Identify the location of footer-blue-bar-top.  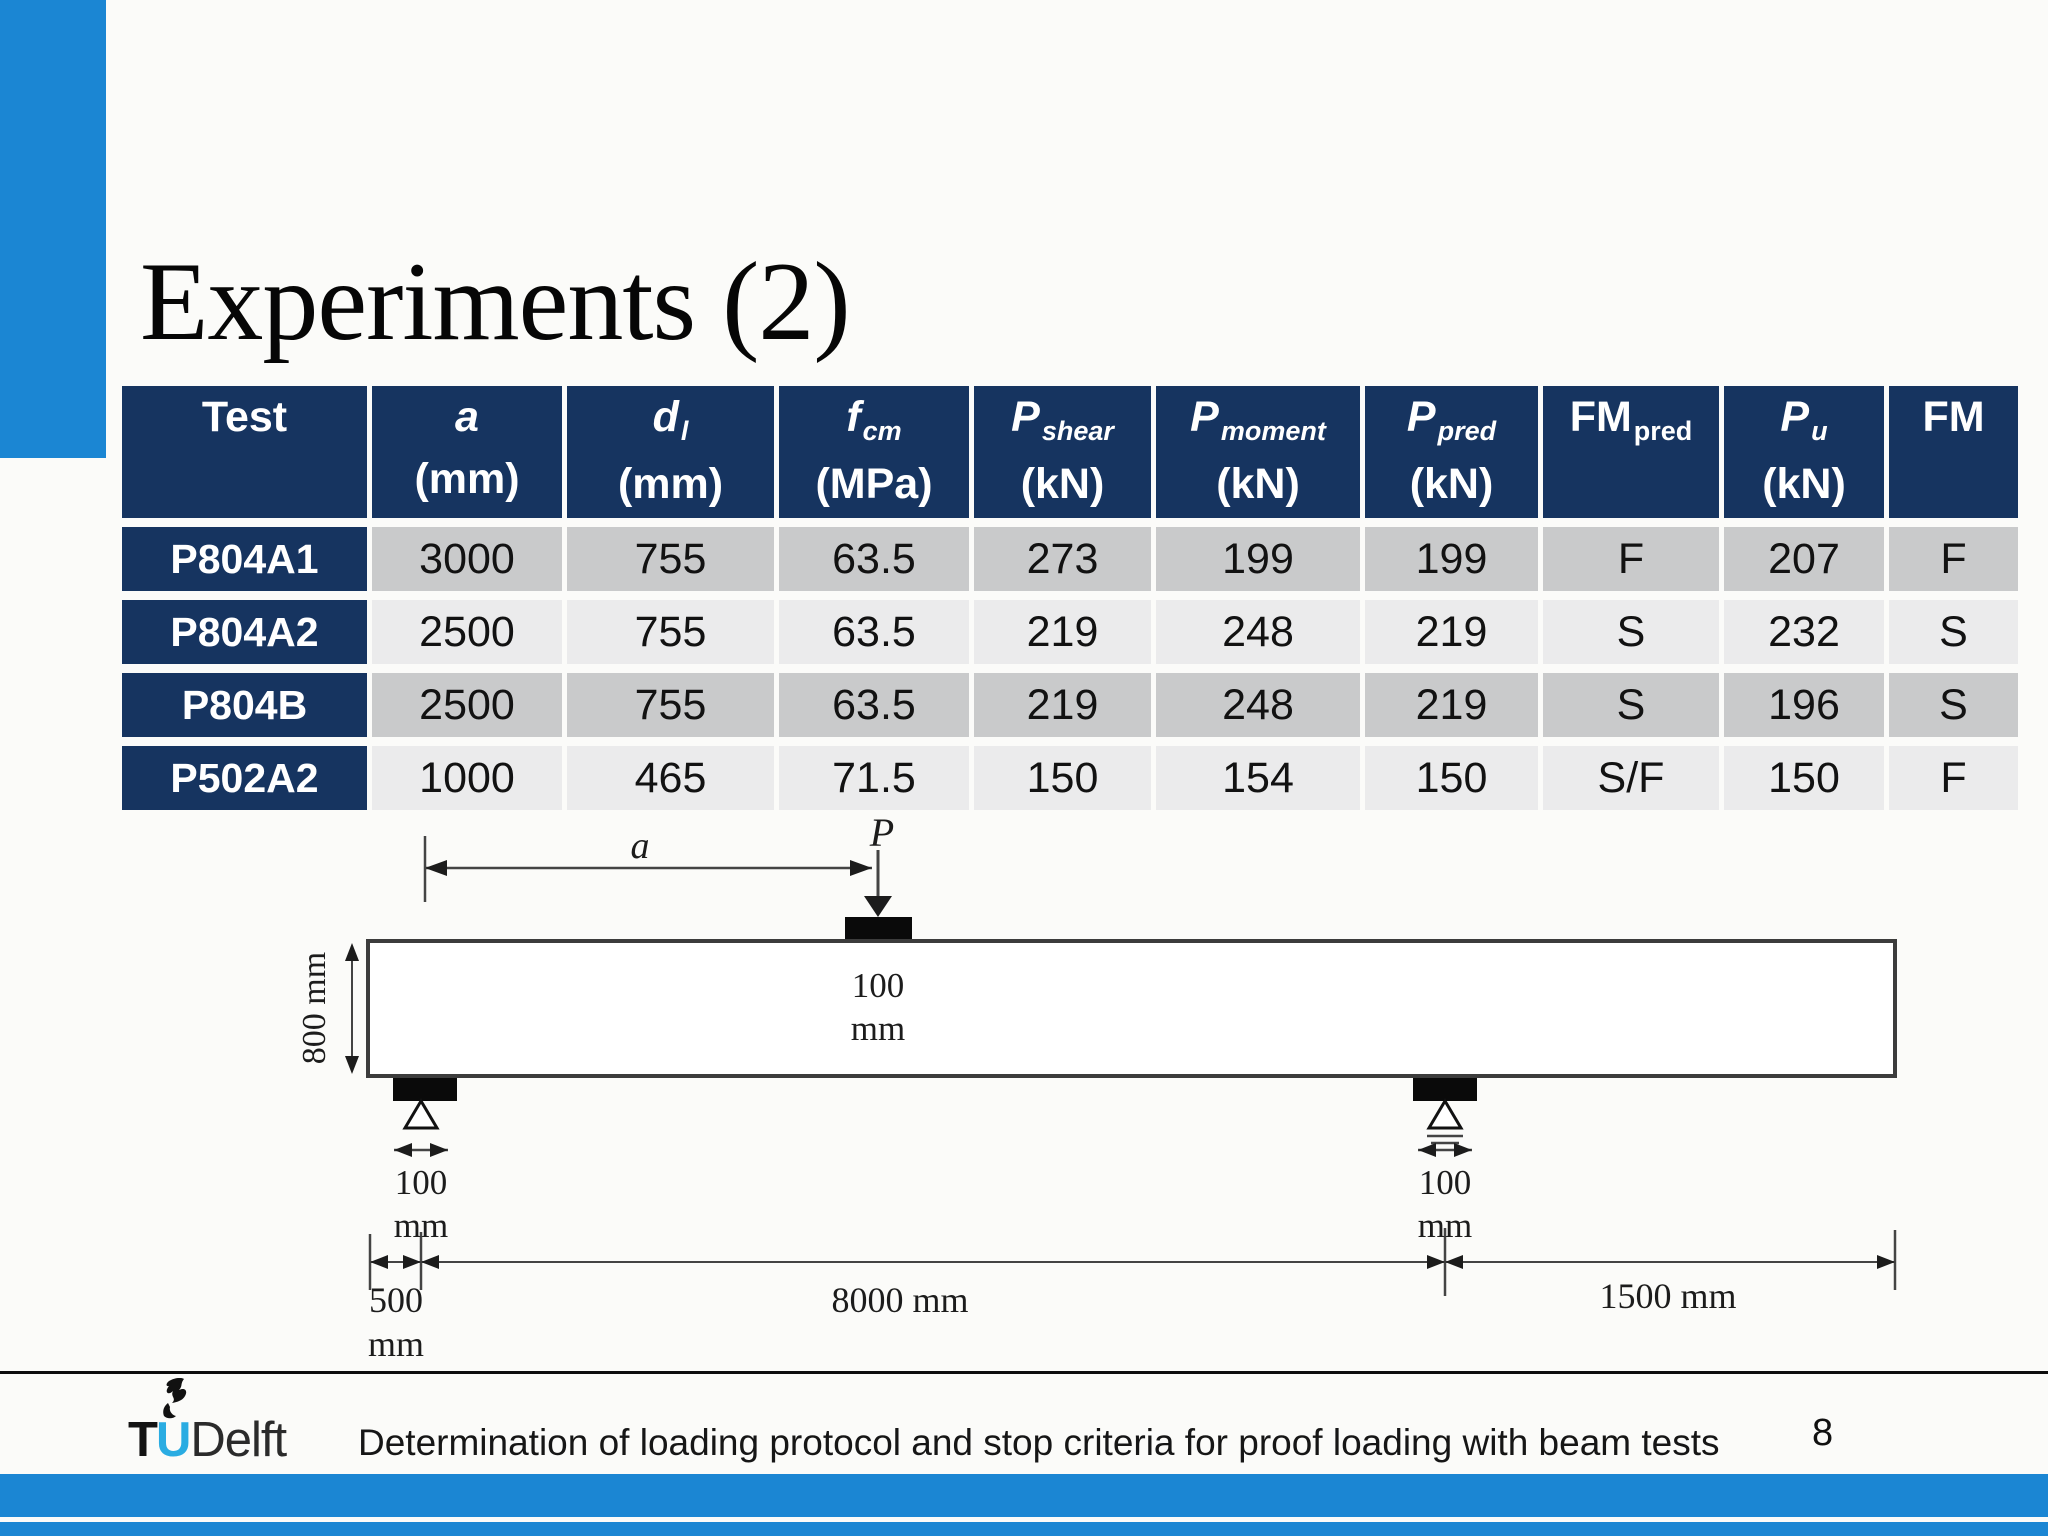
(1024, 1495).